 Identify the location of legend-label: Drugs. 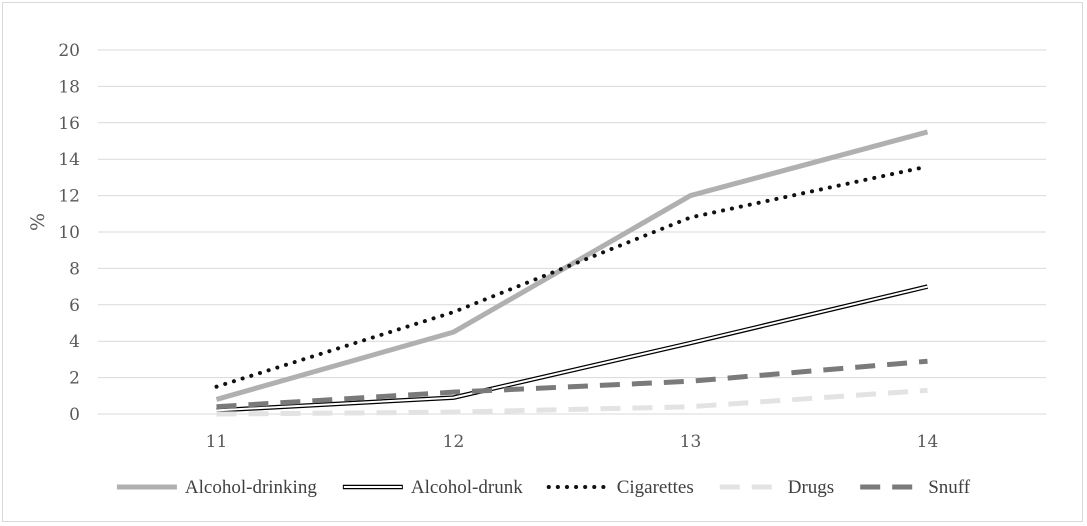
(811, 487).